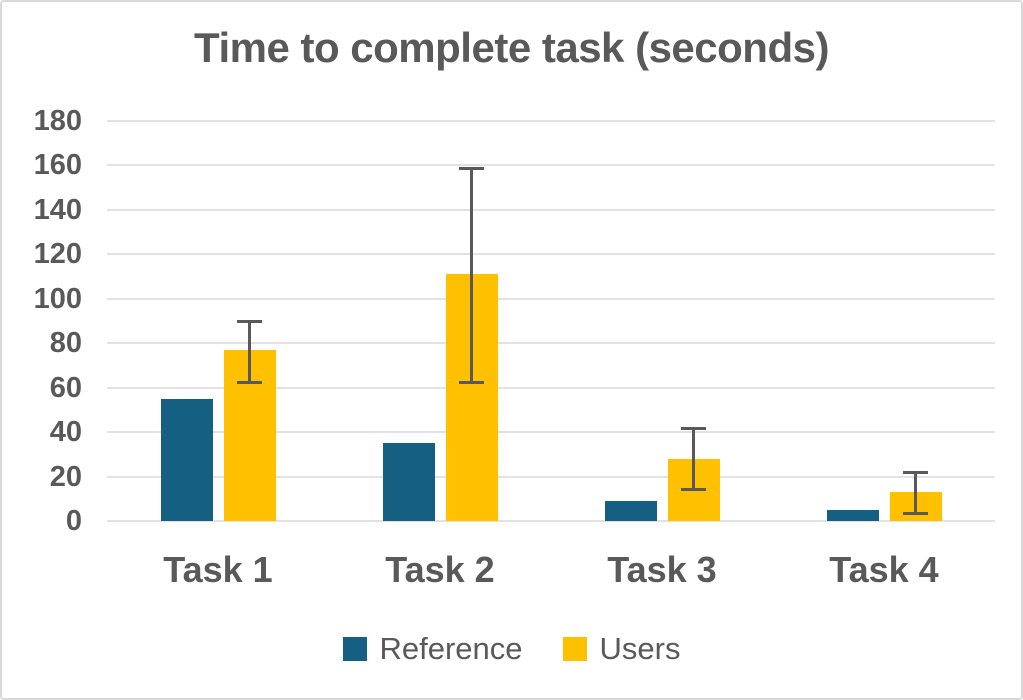  Describe the element at coordinates (65, 343) in the screenshot. I see `y-tick-label-80: 80` at that location.